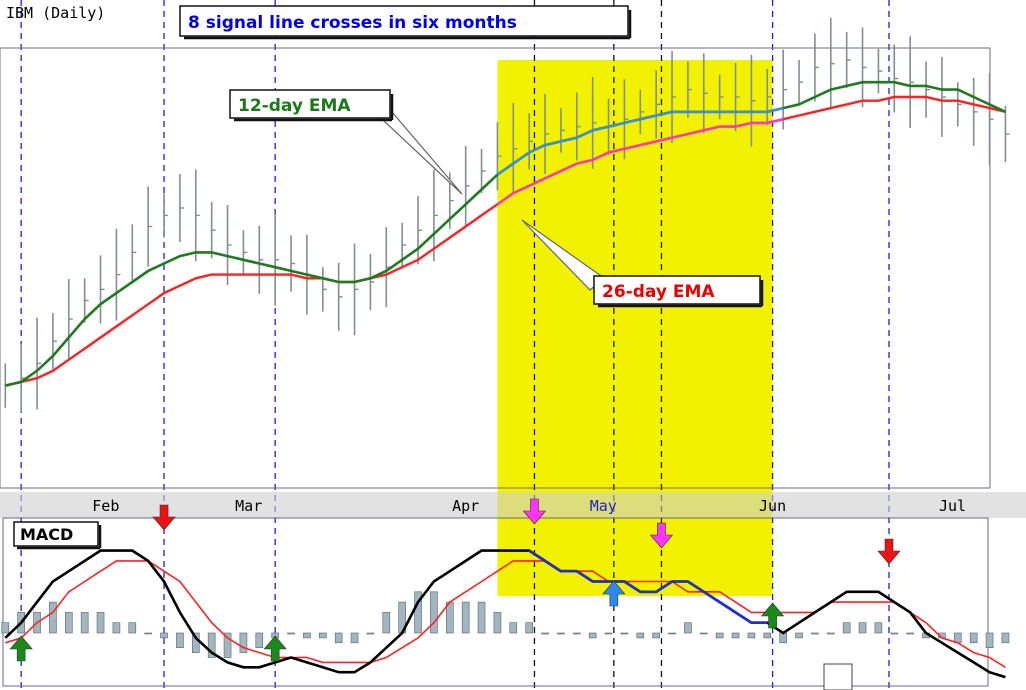  I want to click on month-label: May, so click(603, 506).